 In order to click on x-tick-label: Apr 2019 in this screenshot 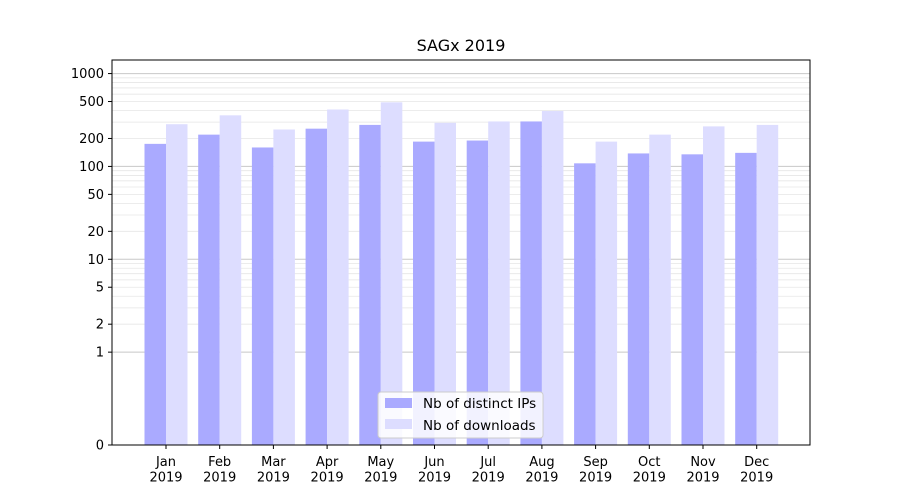, I will do `click(327, 470)`.